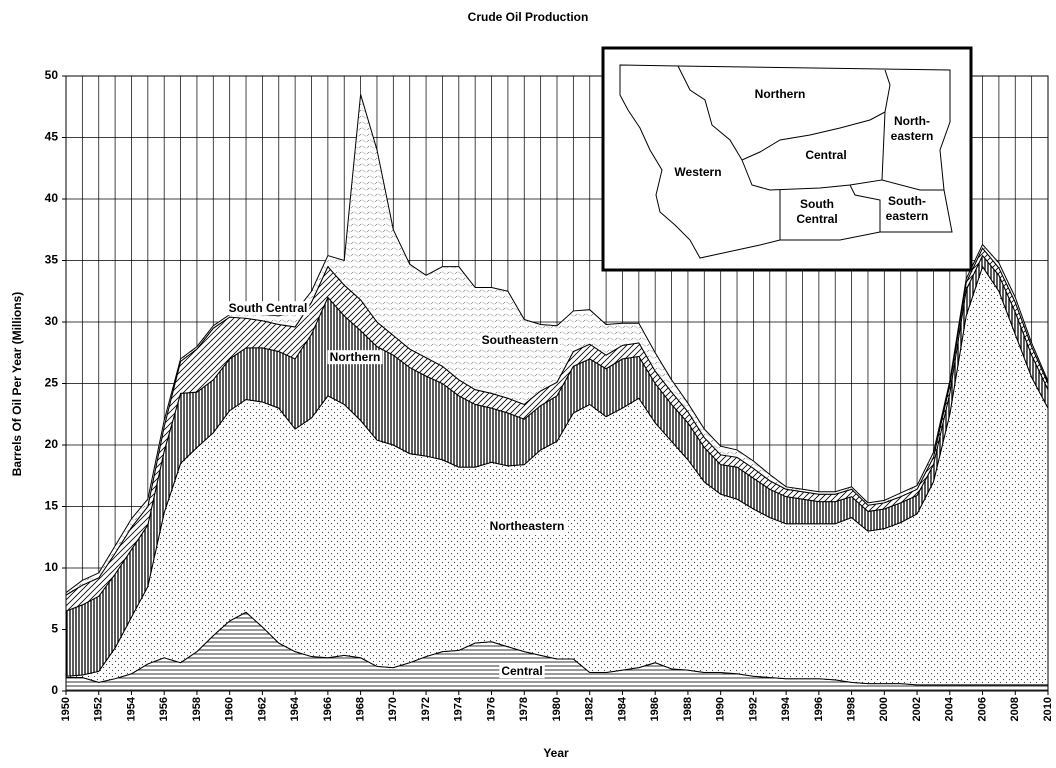 This screenshot has height=768, width=1056. I want to click on y-tick-label: 25, so click(52, 383).